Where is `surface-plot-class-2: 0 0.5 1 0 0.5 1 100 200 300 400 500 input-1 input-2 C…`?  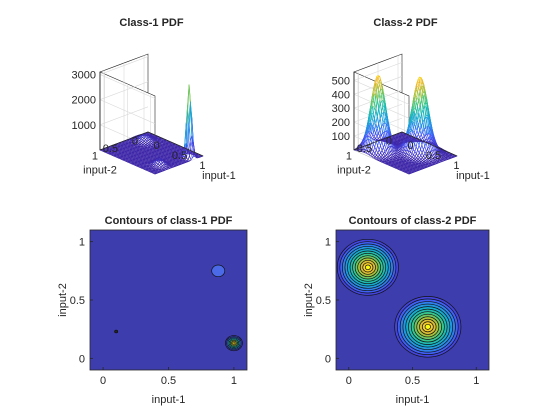
surface-plot-class-2: 0 0.5 1 0 0.5 1 100 200 300 400 500 input-1 input-2 C… is located at coordinates (411, 99).